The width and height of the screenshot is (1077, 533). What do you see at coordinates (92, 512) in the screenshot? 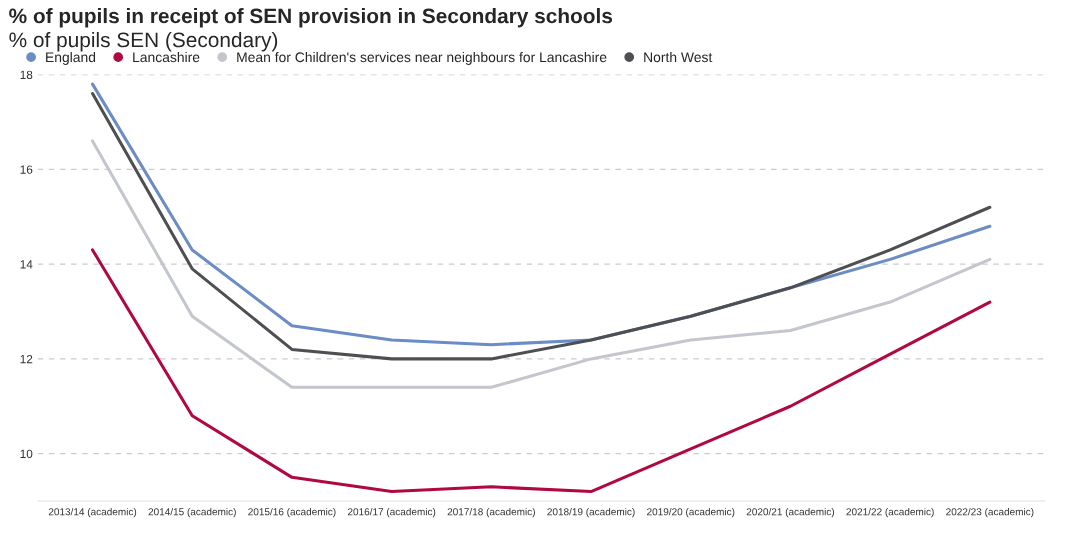
I see `x-tick-label: 2013/14 (academic)` at bounding box center [92, 512].